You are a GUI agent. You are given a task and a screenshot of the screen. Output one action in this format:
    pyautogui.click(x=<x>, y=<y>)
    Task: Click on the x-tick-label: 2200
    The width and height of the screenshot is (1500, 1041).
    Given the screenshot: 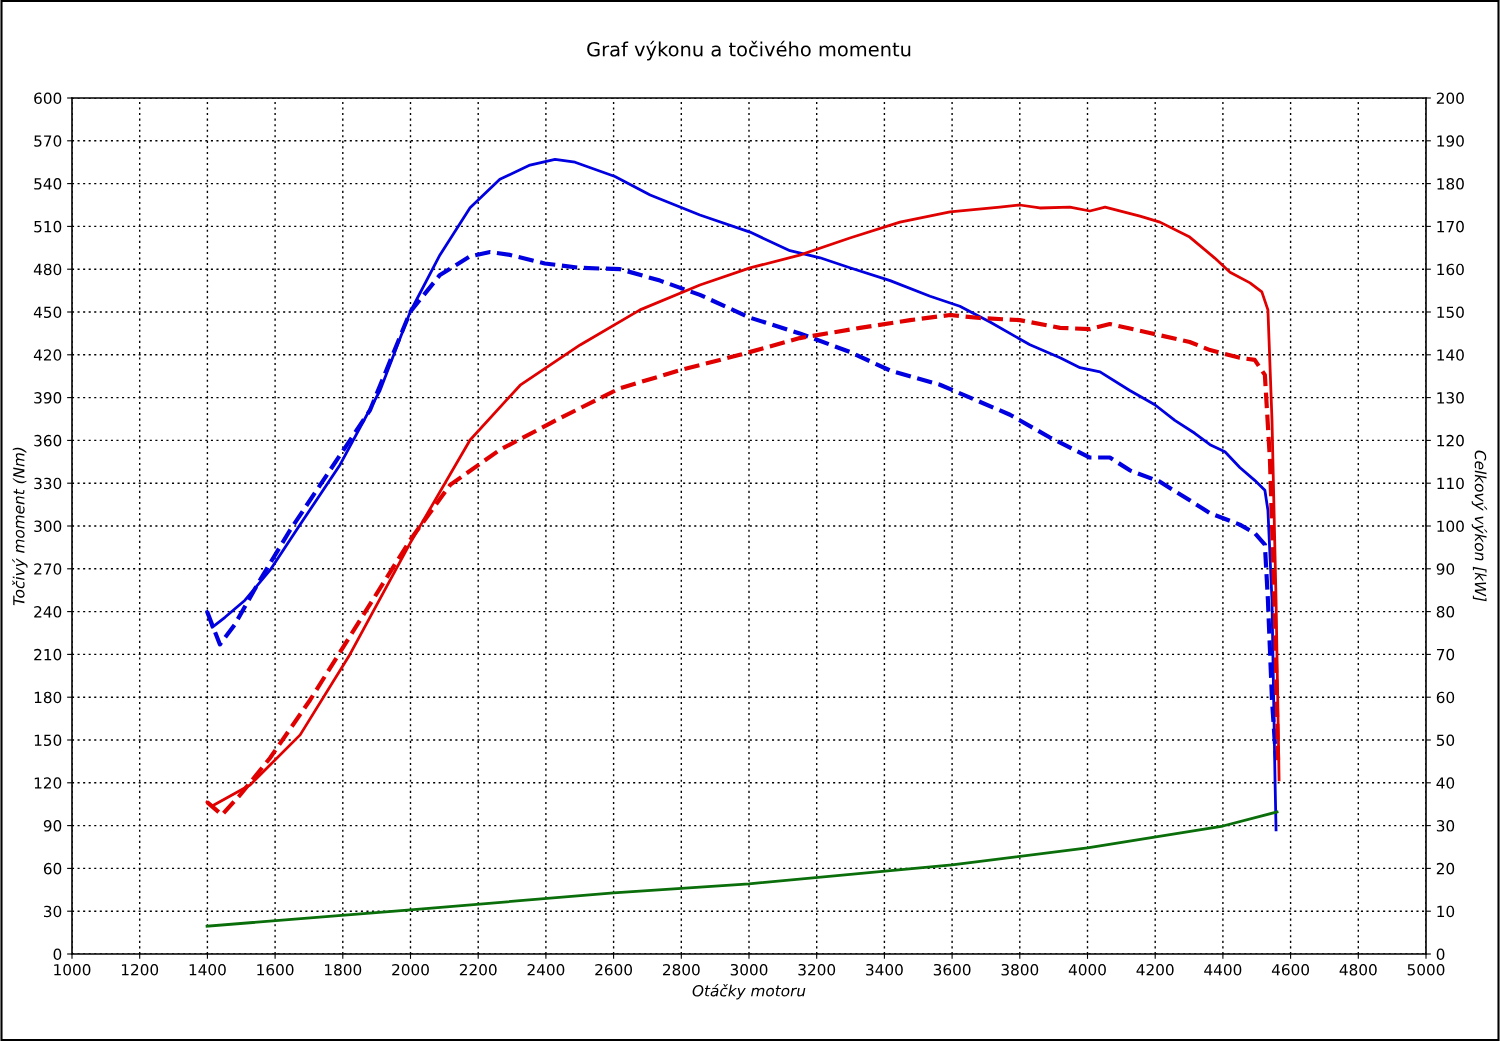 What is the action you would take?
    pyautogui.click(x=478, y=969)
    